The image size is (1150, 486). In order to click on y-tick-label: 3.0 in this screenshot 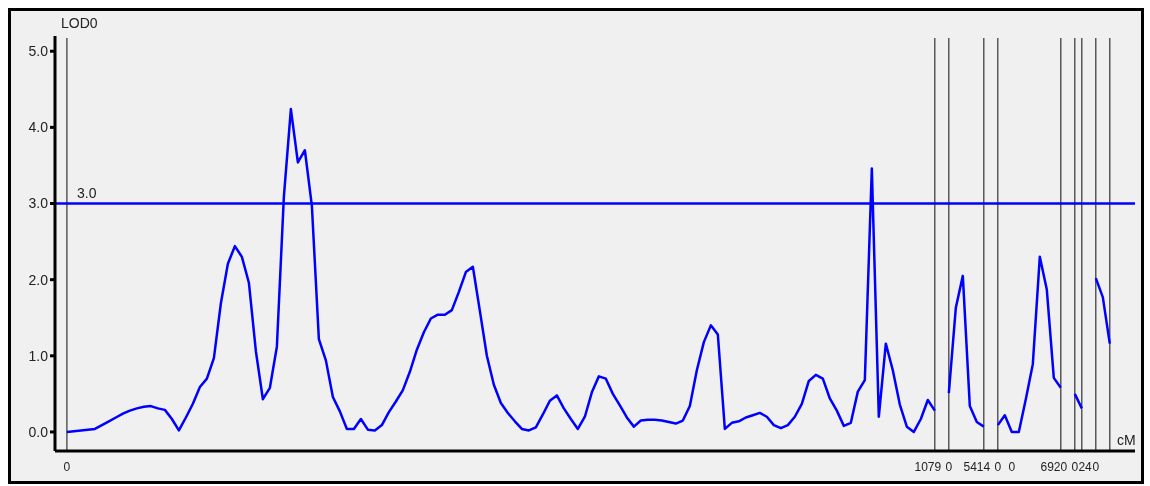, I will do `click(38, 203)`.